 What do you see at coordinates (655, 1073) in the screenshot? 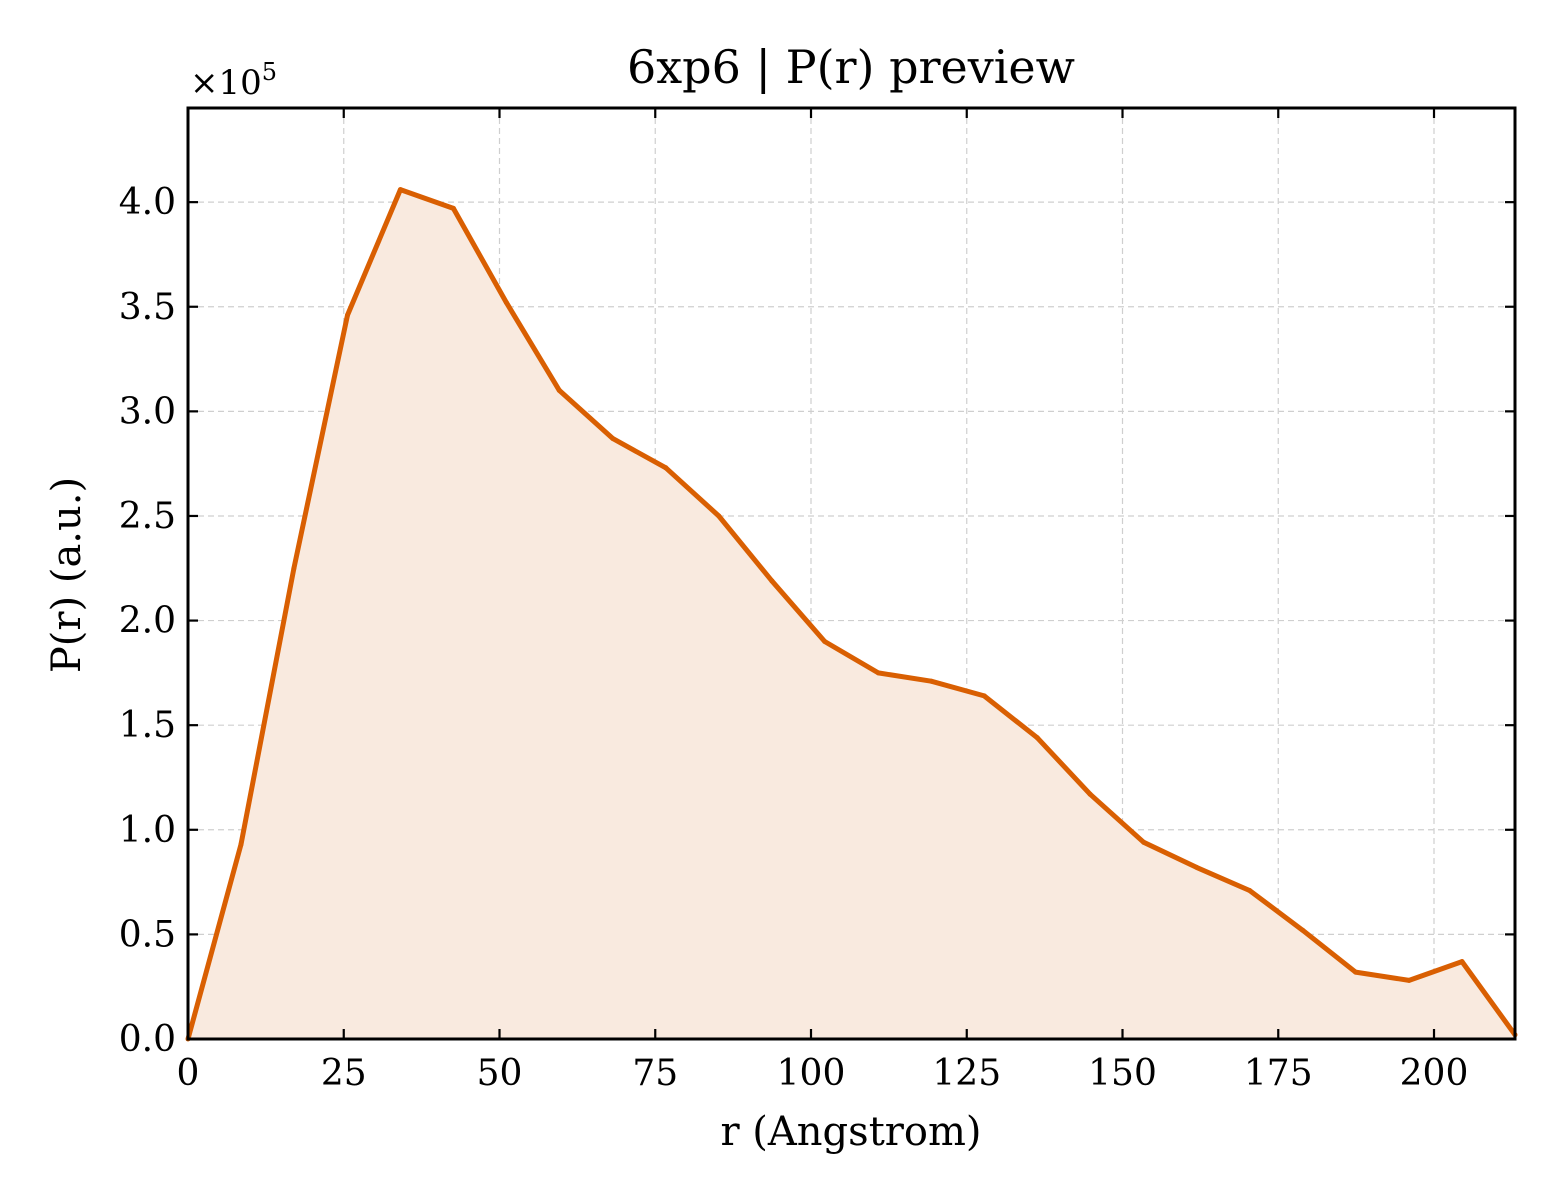
I see `x-tick-label: 75` at bounding box center [655, 1073].